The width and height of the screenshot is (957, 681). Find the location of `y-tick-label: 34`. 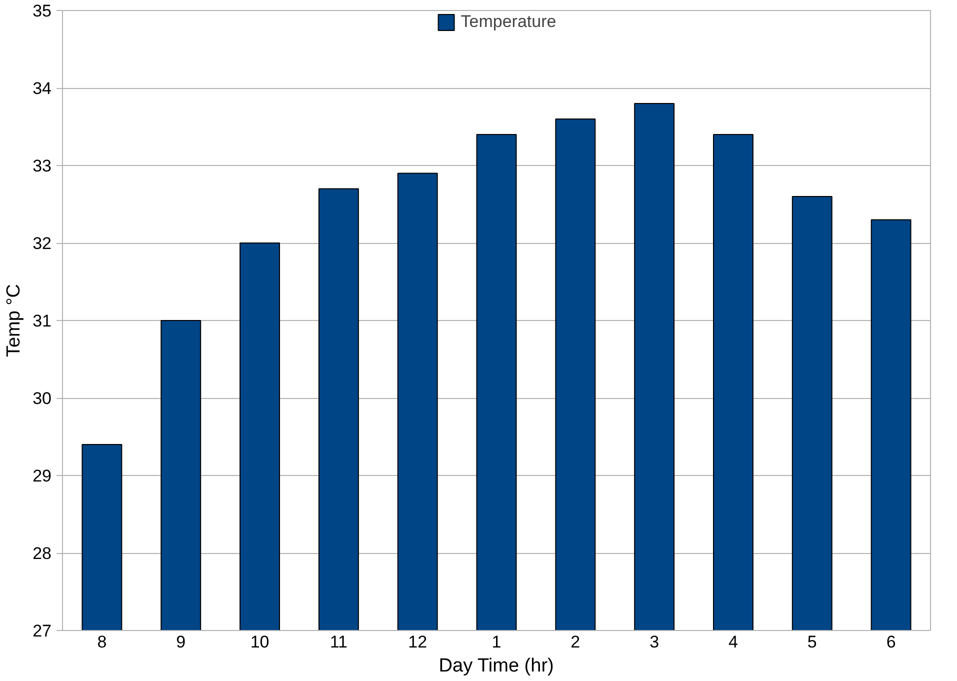

y-tick-label: 34 is located at coordinates (42, 88).